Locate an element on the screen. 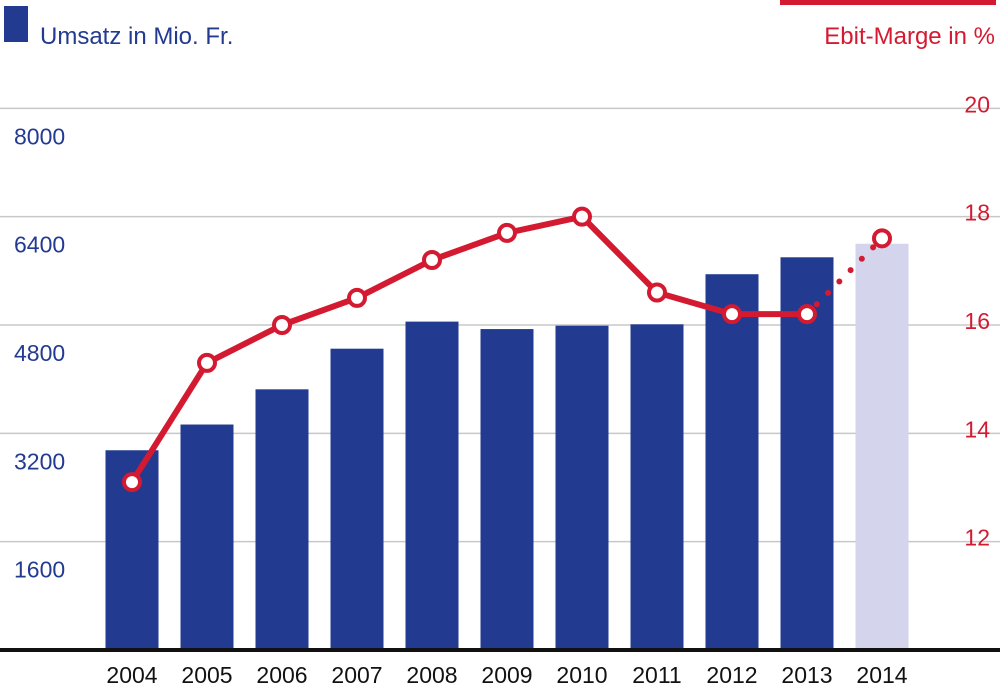 The image size is (1000, 692). x-tick-label: 2014 is located at coordinates (881, 675).